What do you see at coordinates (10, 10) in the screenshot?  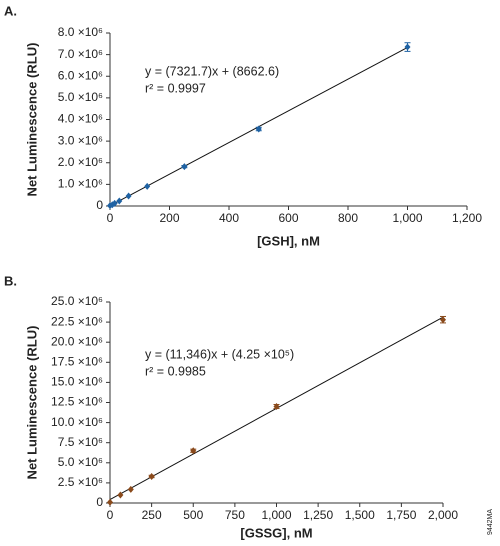 I see `panel-title: A.` at bounding box center [10, 10].